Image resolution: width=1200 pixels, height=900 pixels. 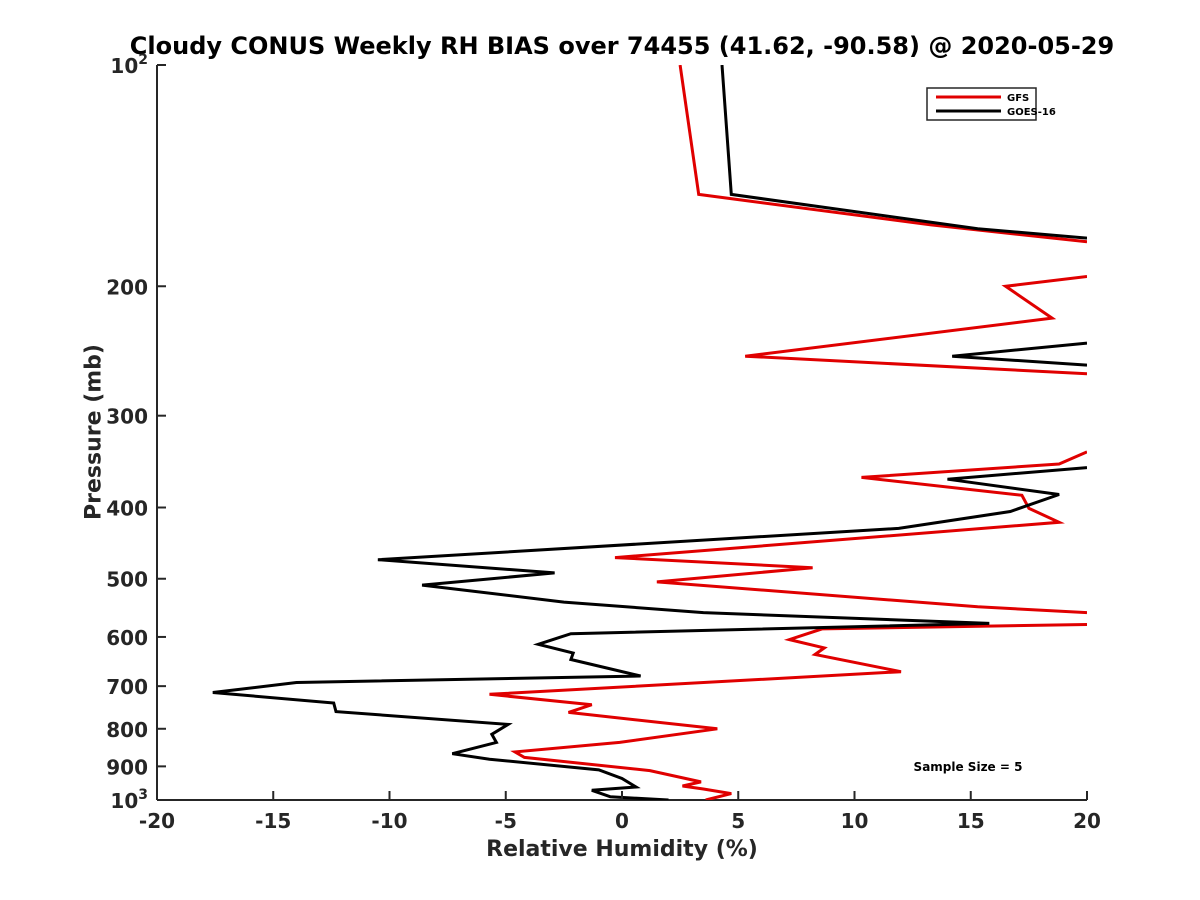 I want to click on y-tick-label: 700, so click(x=127, y=687).